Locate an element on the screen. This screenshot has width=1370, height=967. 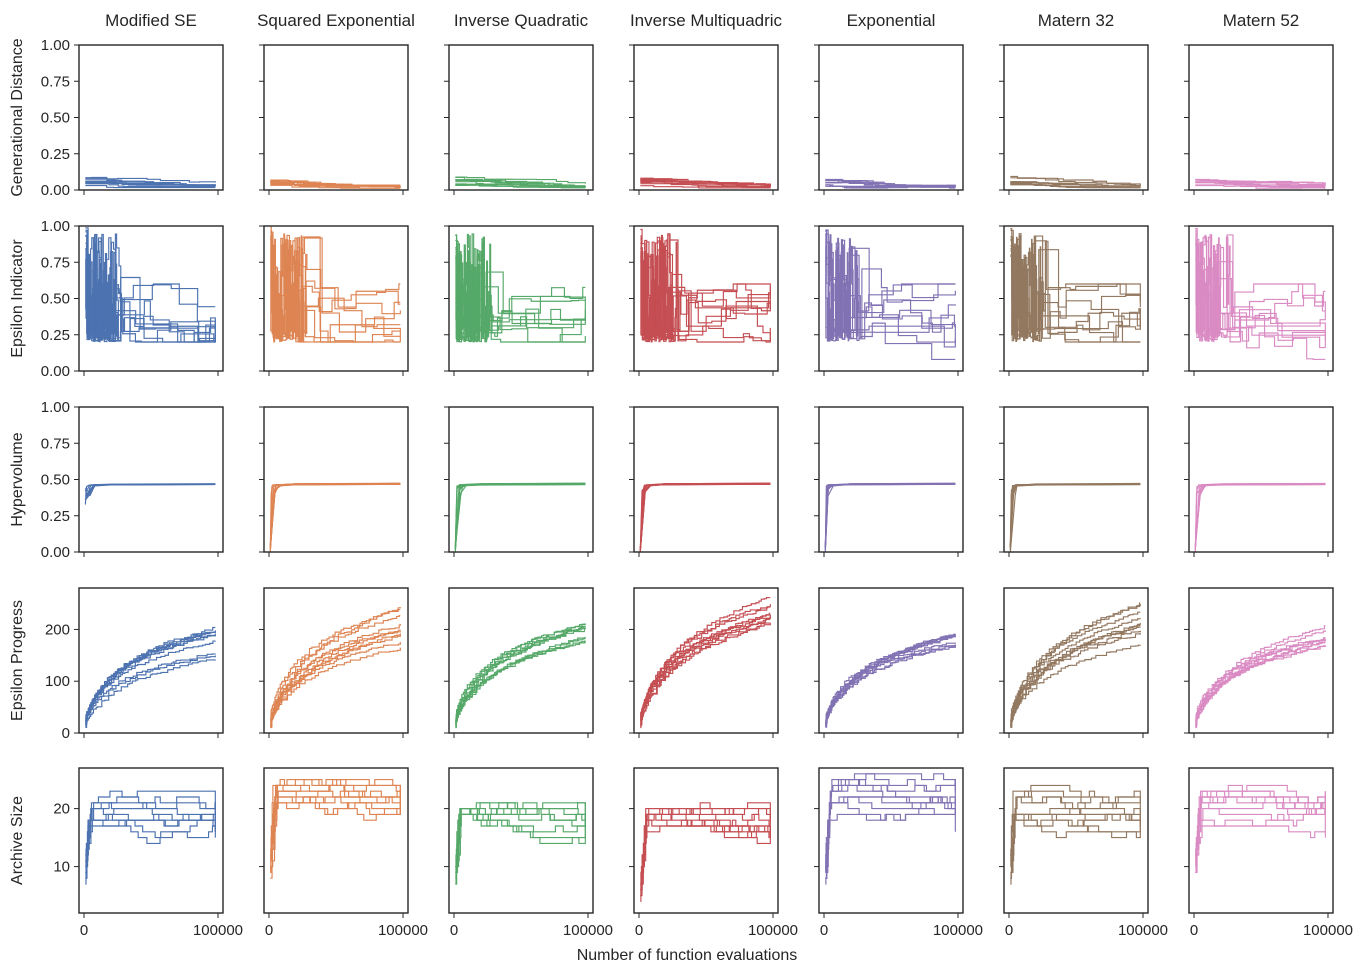
y-tick-label: 0.00 is located at coordinates (55, 190).